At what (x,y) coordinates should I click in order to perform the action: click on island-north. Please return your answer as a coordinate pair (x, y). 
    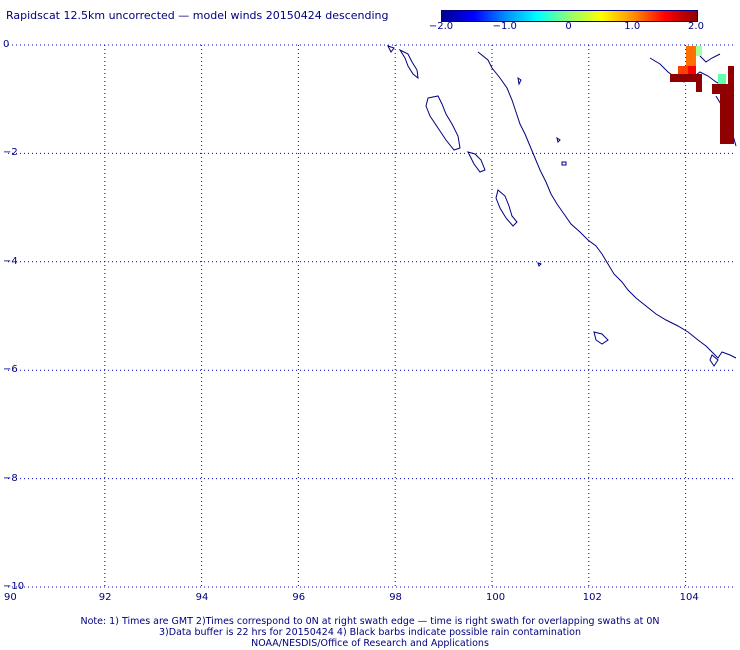
    Looking at the image, I should click on (408, 64).